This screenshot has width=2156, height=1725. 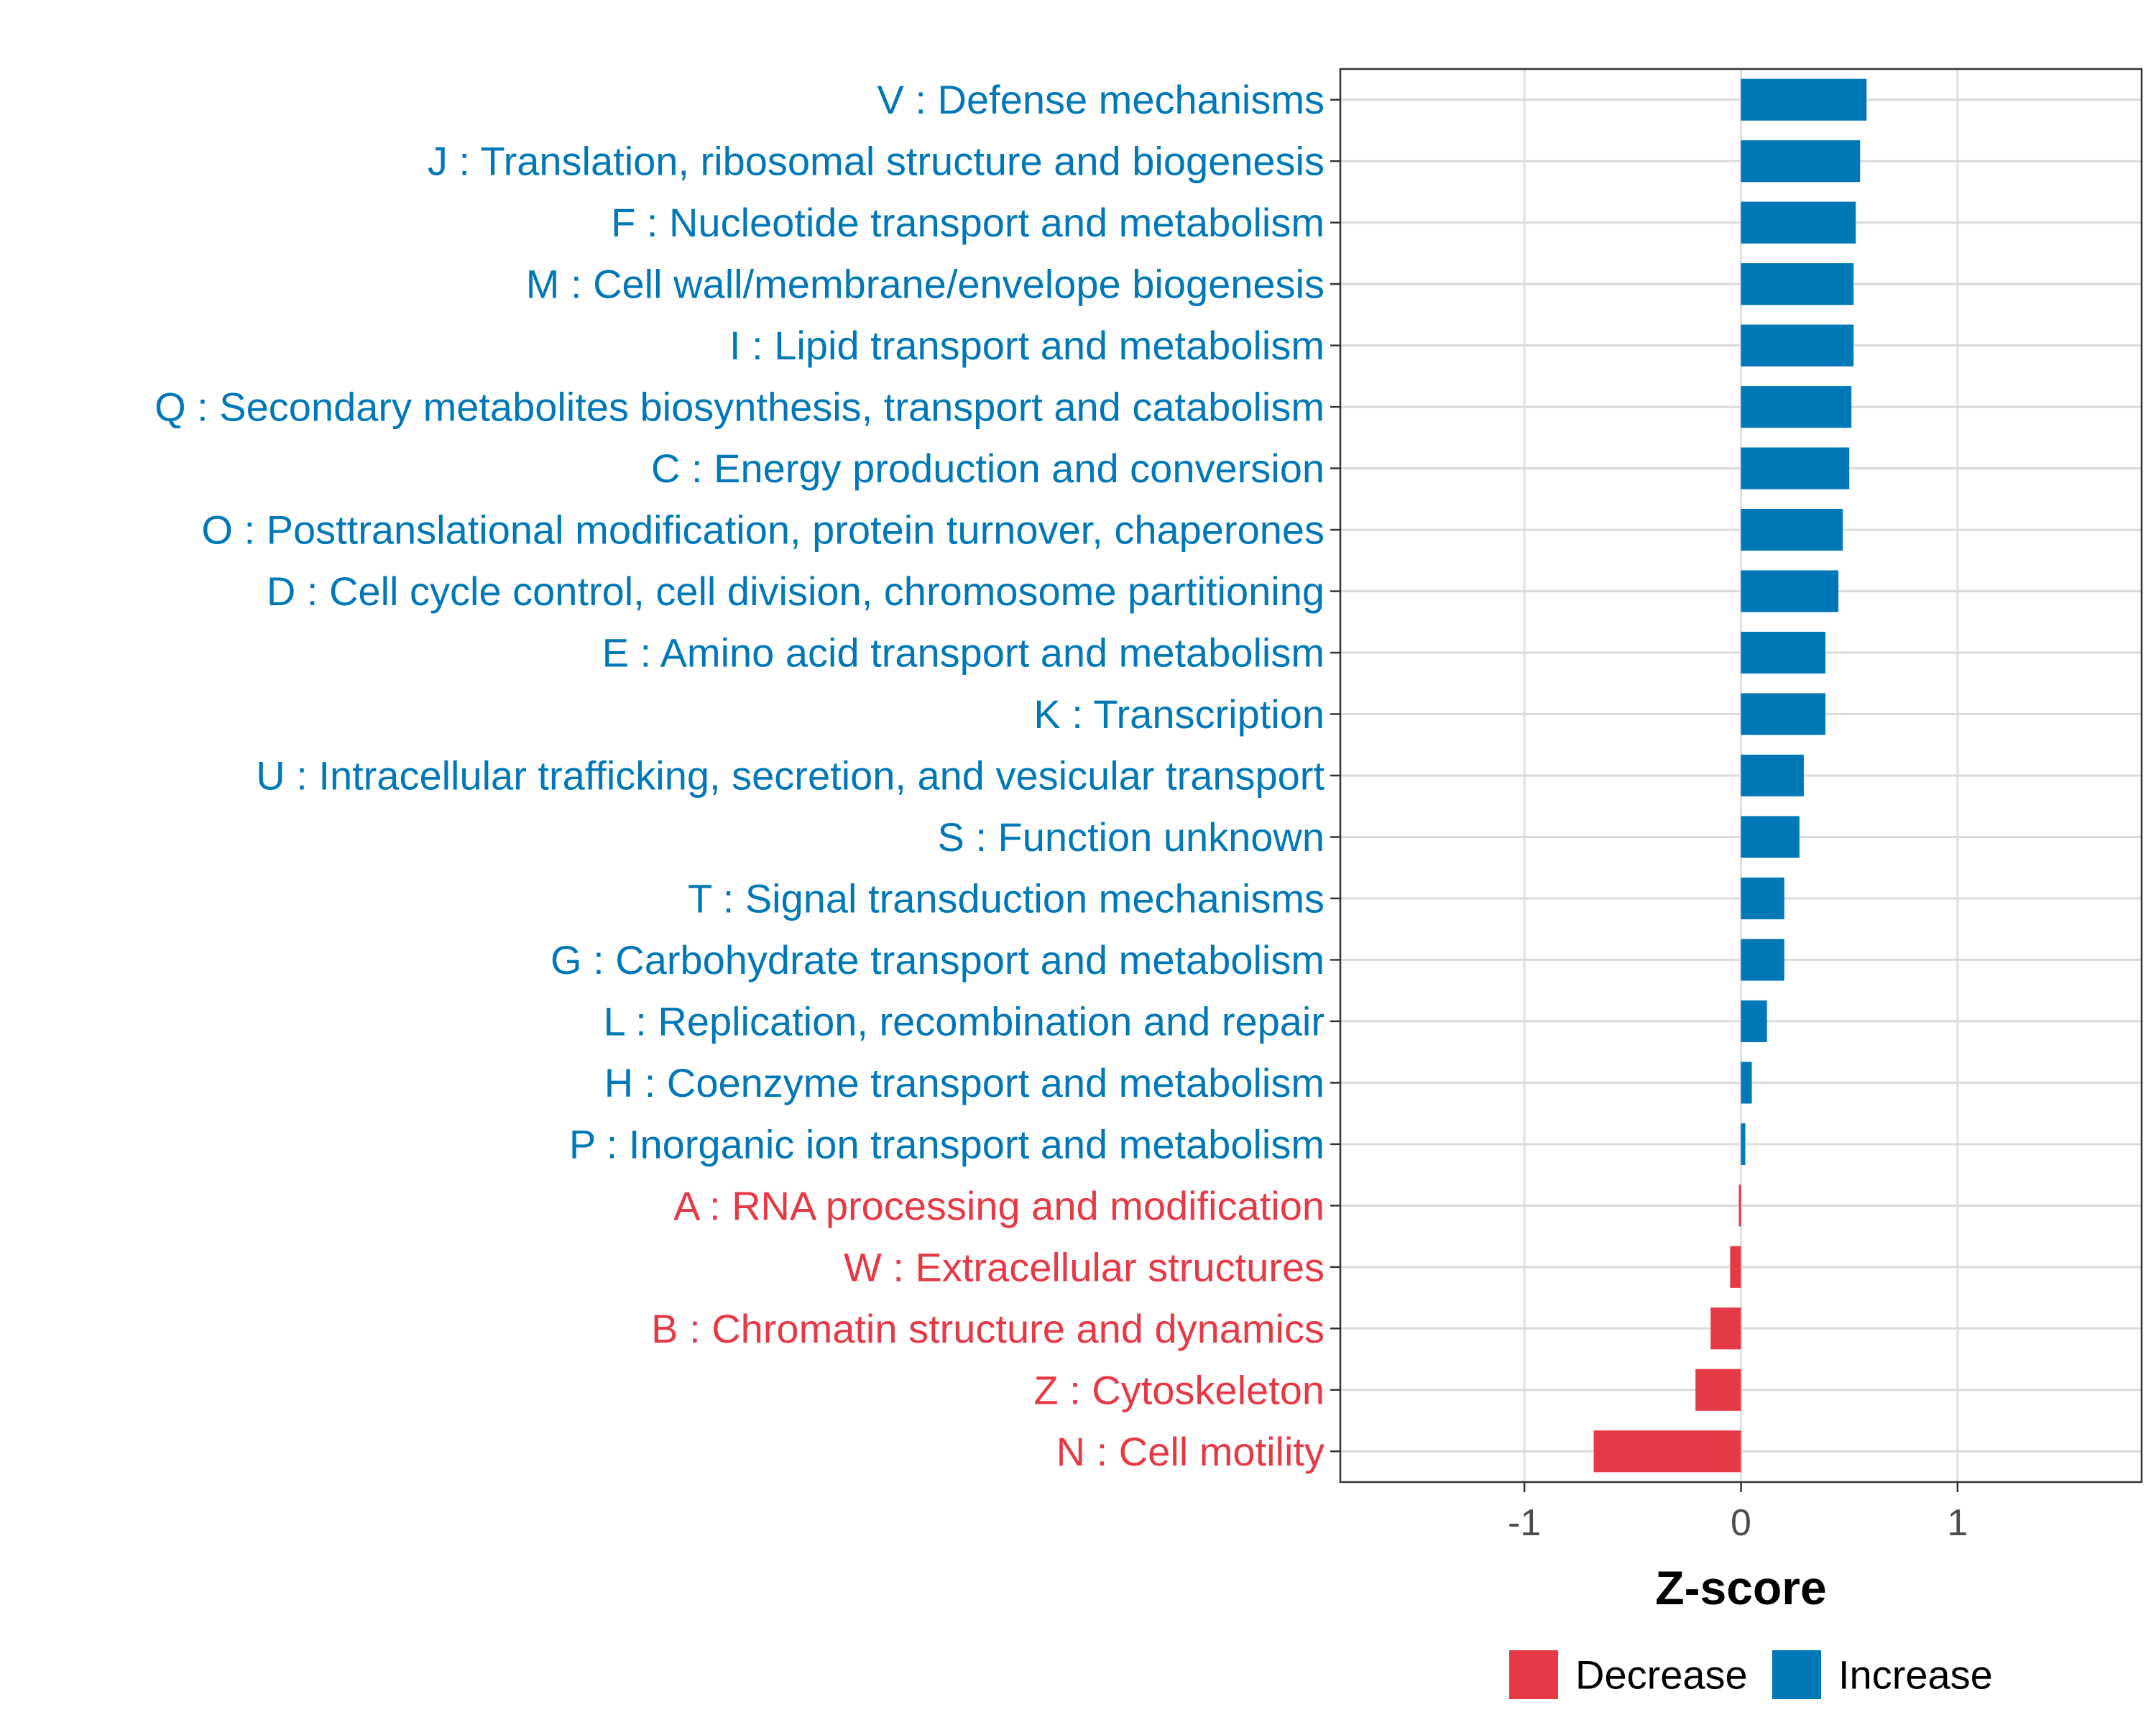 I want to click on legend-swatch-decrease, so click(x=1533, y=1674).